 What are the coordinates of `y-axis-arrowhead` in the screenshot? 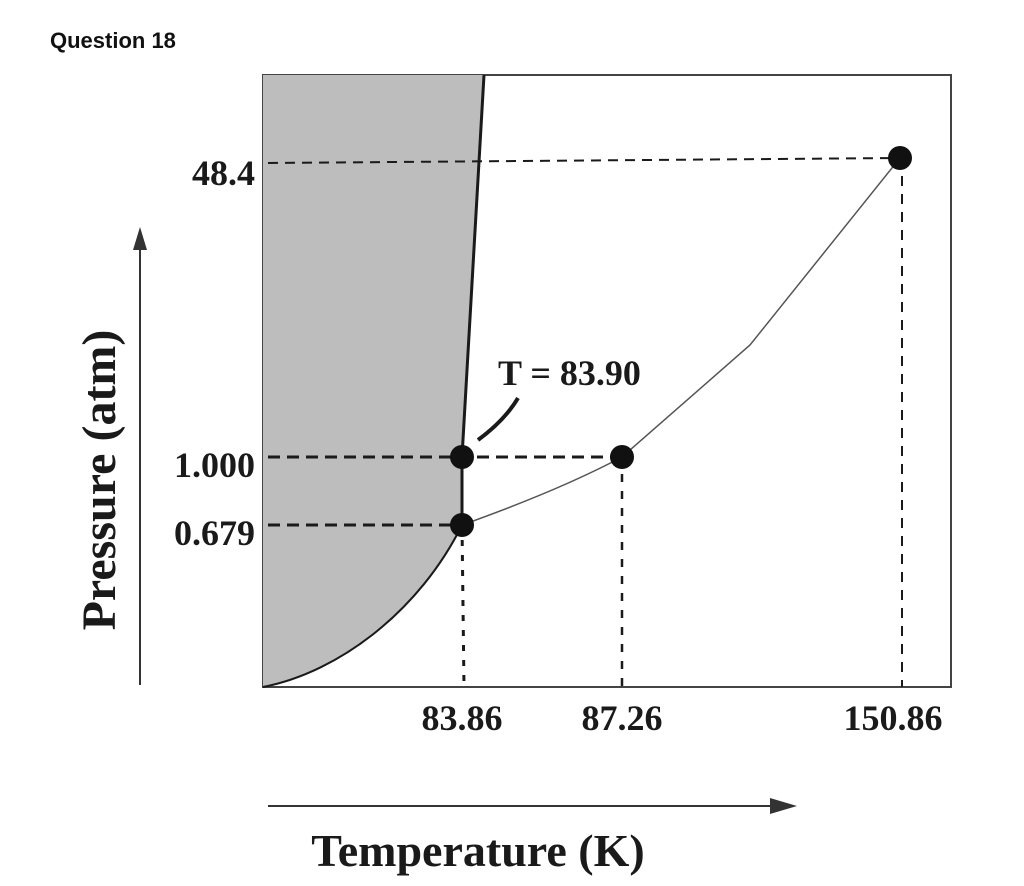 It's located at (140, 238).